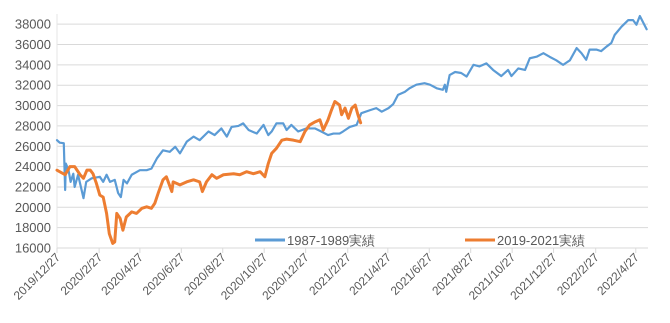 The width and height of the screenshot is (670, 323). Describe the element at coordinates (32, 64) in the screenshot. I see `y-tick-label: 34000` at that location.